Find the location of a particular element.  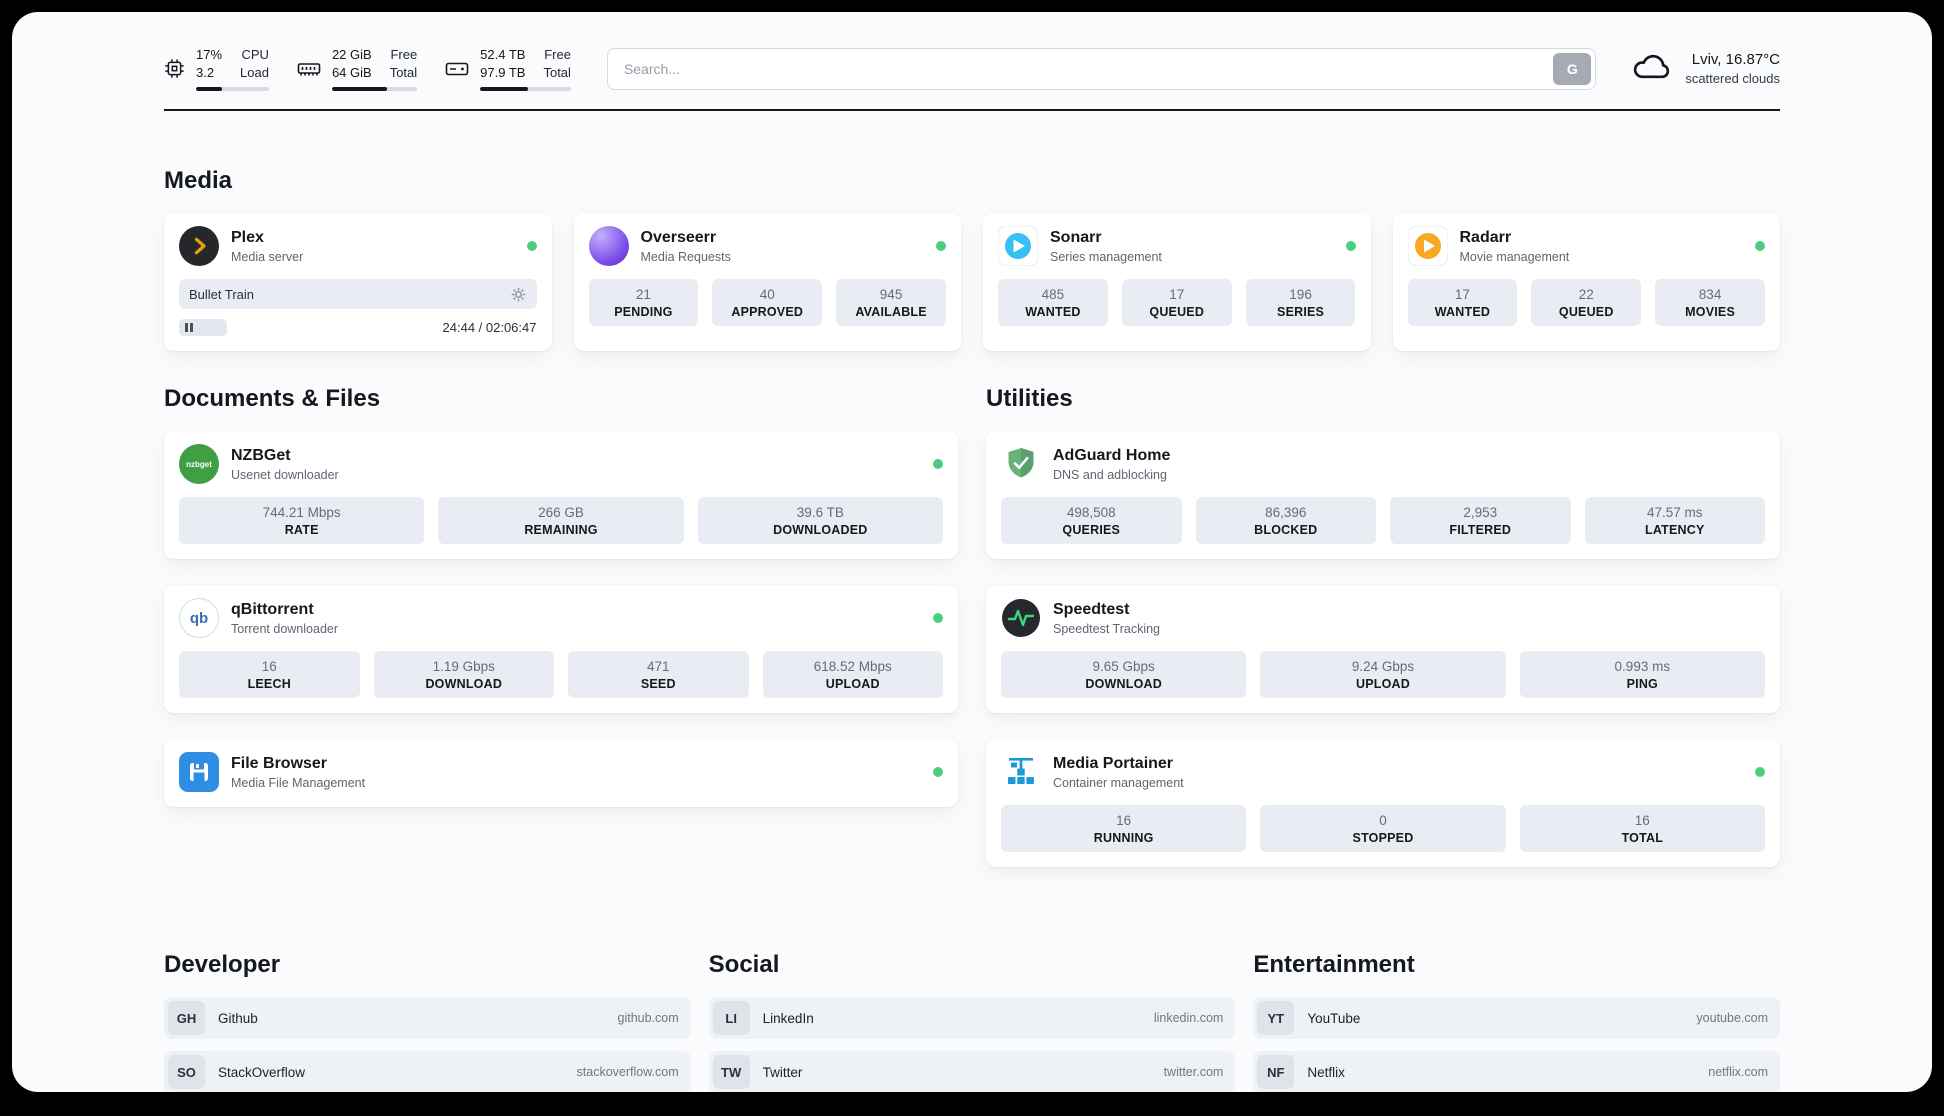

app-name: Media Portainer is located at coordinates (1113, 763).